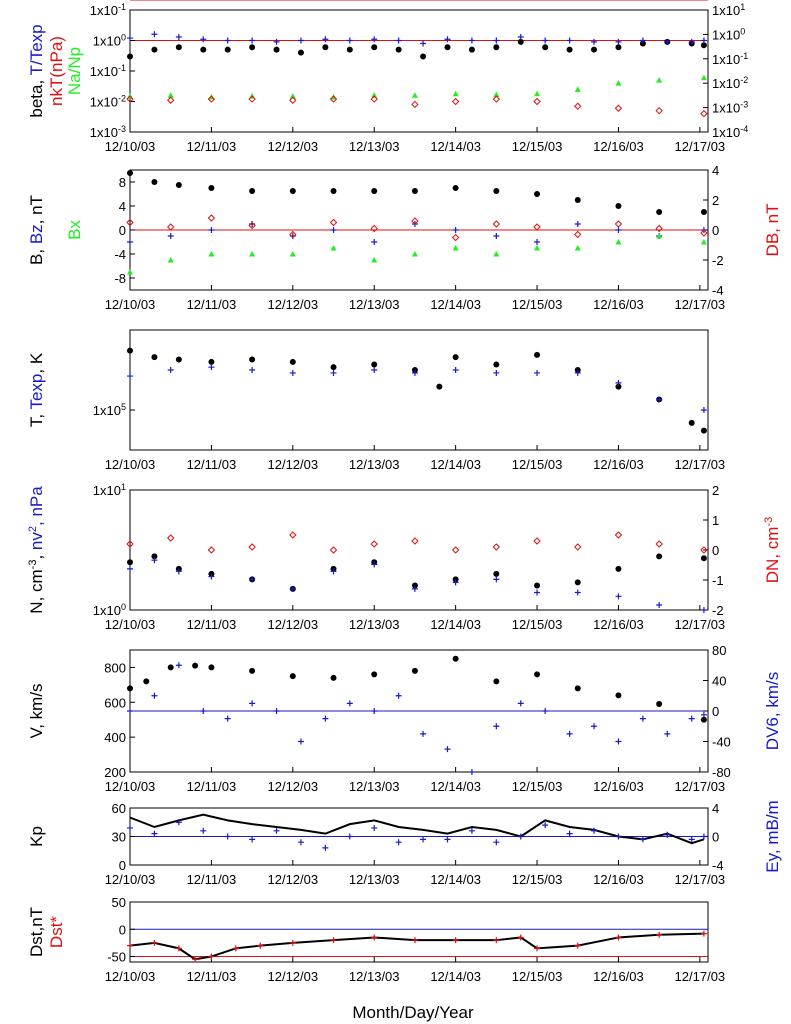 The width and height of the screenshot is (791, 1024). I want to click on y-axis-label-secondary: Na/Np, so click(74, 71).